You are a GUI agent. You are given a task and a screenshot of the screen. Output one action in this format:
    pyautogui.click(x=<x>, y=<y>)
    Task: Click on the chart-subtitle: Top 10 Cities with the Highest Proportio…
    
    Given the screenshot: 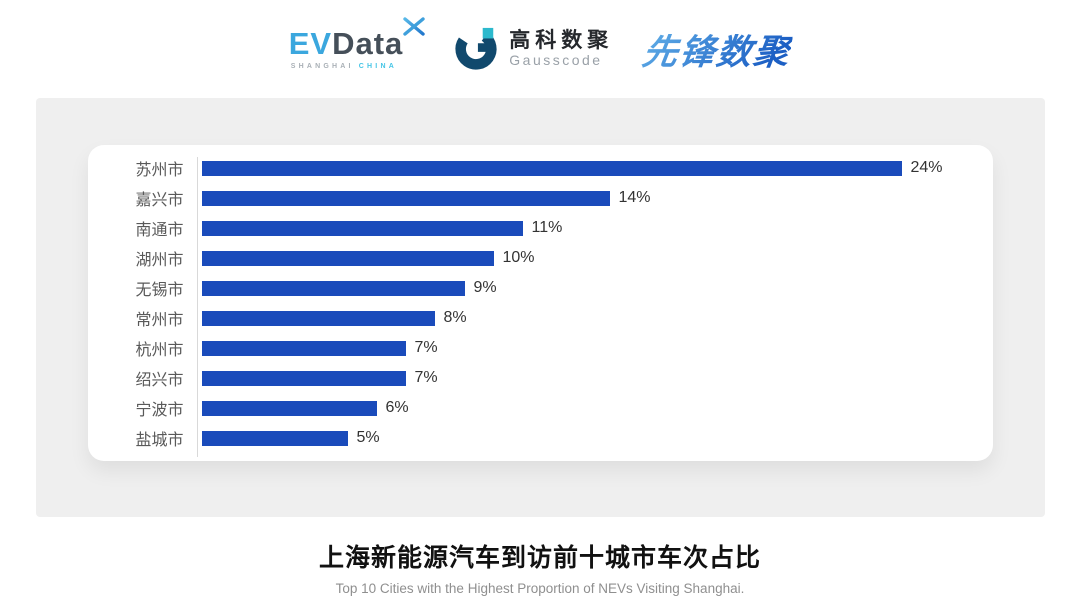 What is the action you would take?
    pyautogui.click(x=540, y=588)
    